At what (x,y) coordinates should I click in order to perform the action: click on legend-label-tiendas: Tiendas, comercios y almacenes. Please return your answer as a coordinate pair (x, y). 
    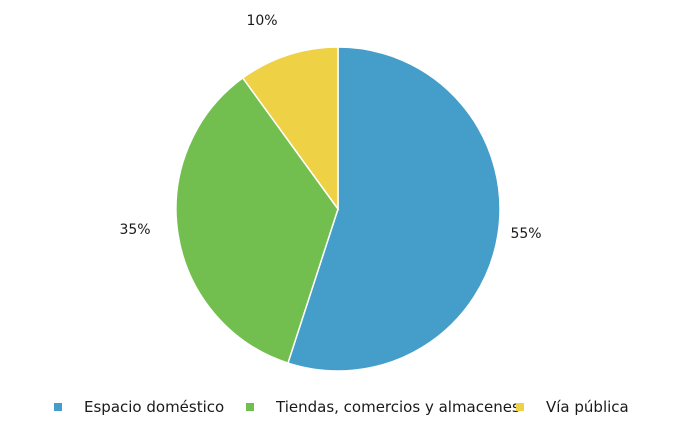
    Looking at the image, I should click on (398, 407).